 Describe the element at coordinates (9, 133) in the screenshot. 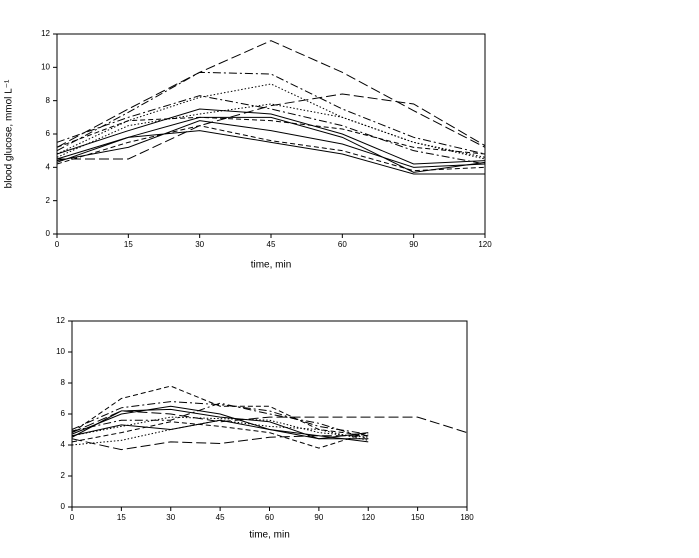

I see `y-axis-label: blood glucose, mmol L⁻¹` at that location.